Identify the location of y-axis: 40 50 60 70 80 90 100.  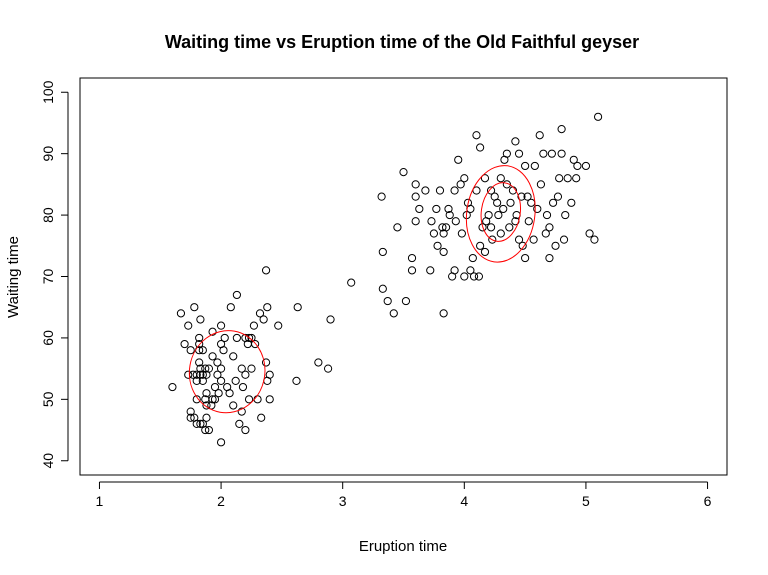
(54, 274).